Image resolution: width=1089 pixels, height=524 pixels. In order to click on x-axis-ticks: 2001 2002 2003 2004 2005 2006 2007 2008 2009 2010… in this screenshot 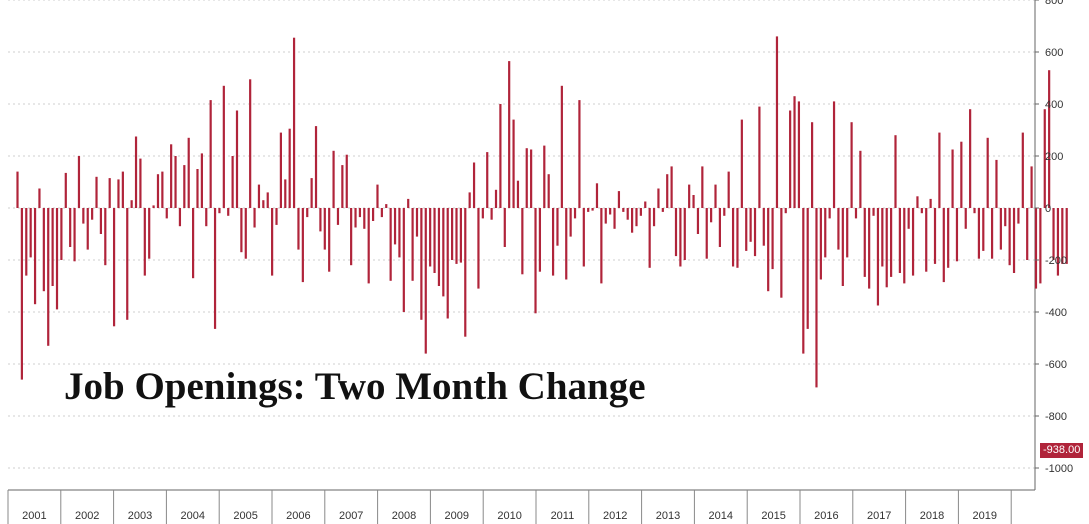, I will do `click(509, 507)`.